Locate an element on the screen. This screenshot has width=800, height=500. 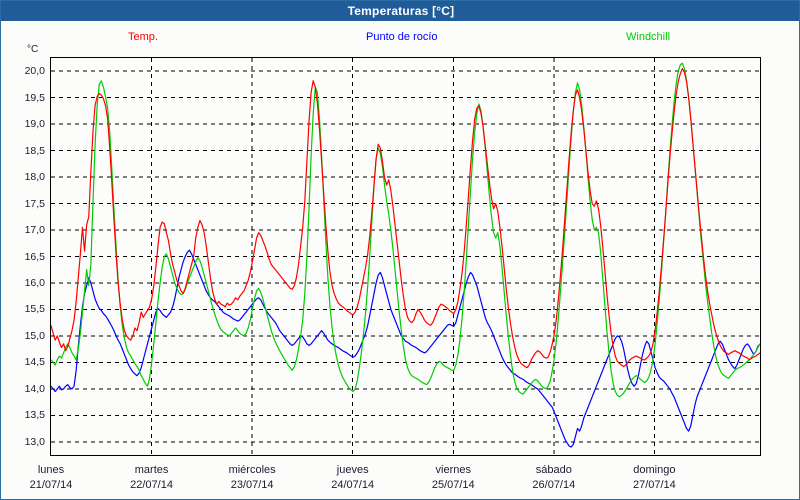
window-title-bar: Temperaturas [°C] is located at coordinates (400, 11).